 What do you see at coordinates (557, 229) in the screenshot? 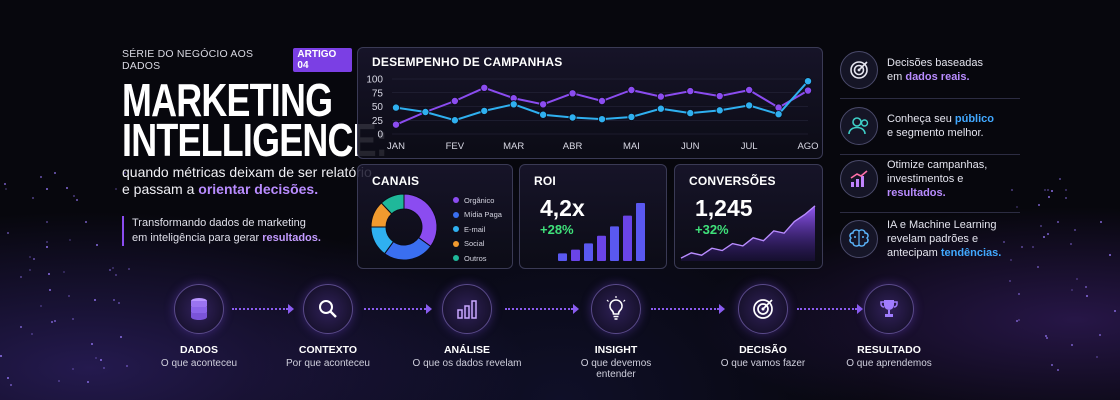
I see `roi-delta: +28%` at bounding box center [557, 229].